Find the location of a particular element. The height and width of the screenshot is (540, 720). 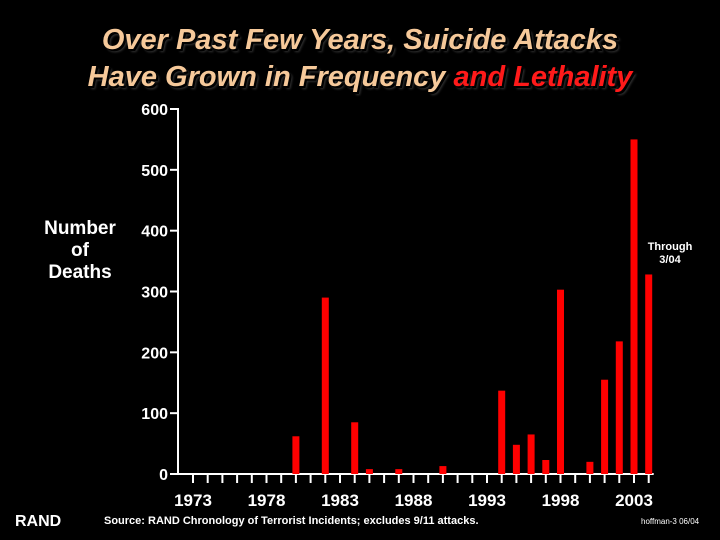

x-tick-label: 2003 is located at coordinates (634, 500).